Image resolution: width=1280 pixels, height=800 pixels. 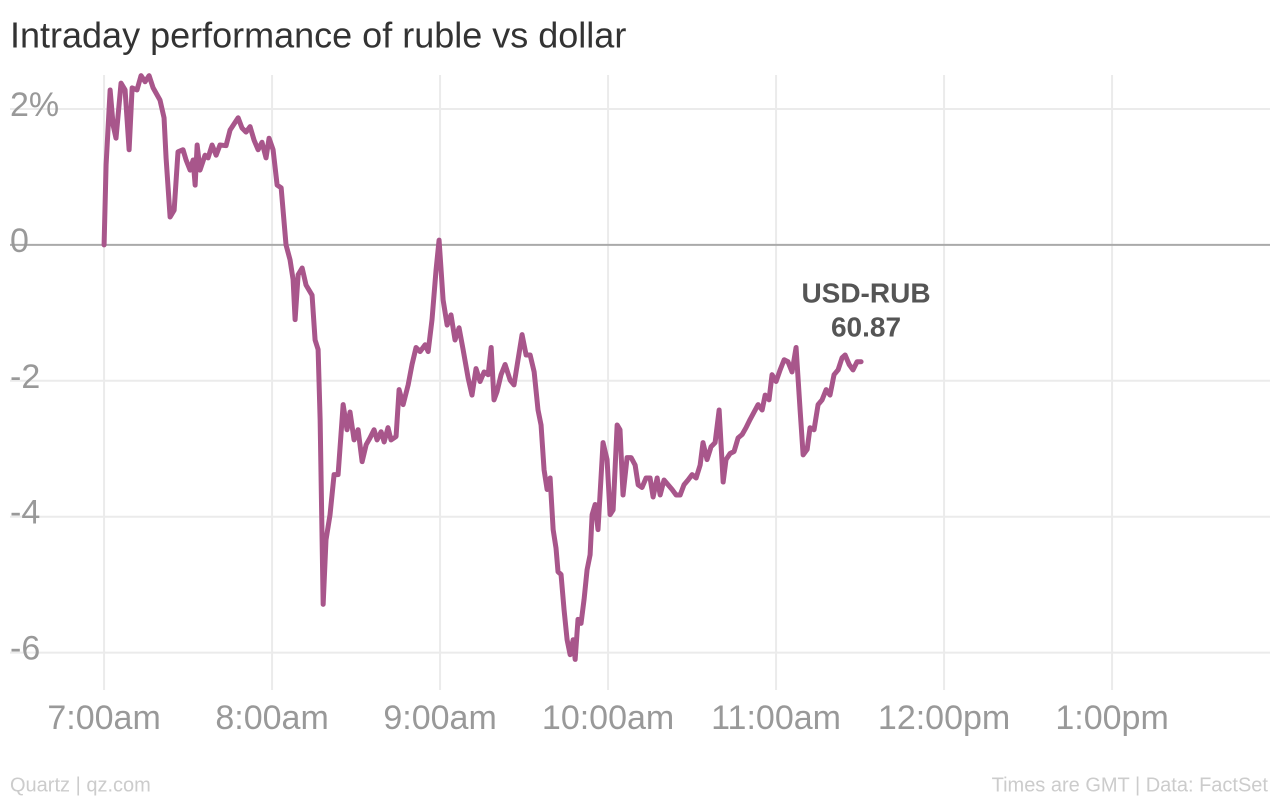 What do you see at coordinates (25, 377) in the screenshot?
I see `y-tick-label: -2` at bounding box center [25, 377].